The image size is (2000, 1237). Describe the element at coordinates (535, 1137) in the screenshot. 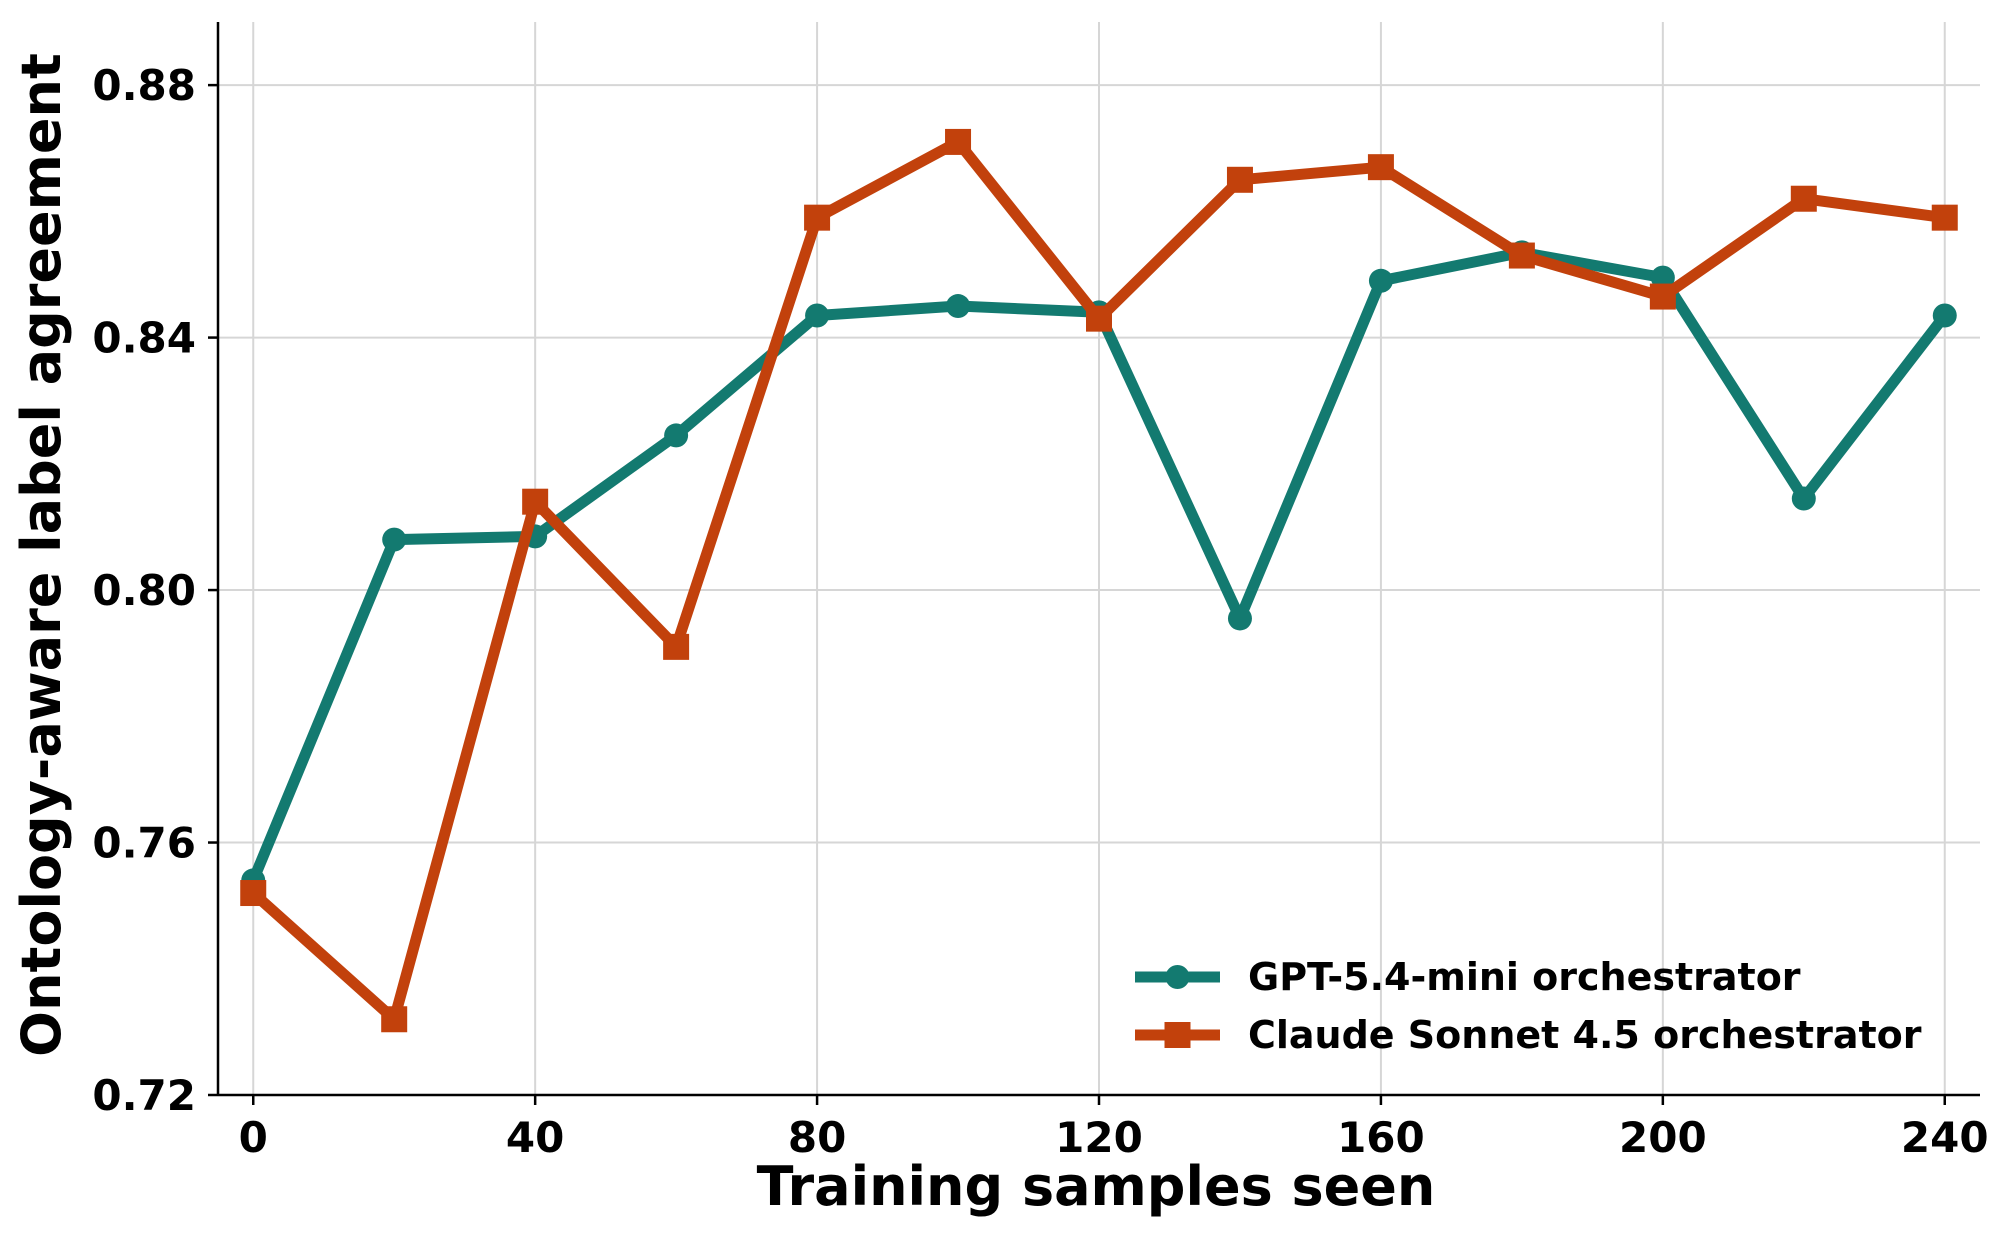

I see `x-tick-label: 40` at that location.